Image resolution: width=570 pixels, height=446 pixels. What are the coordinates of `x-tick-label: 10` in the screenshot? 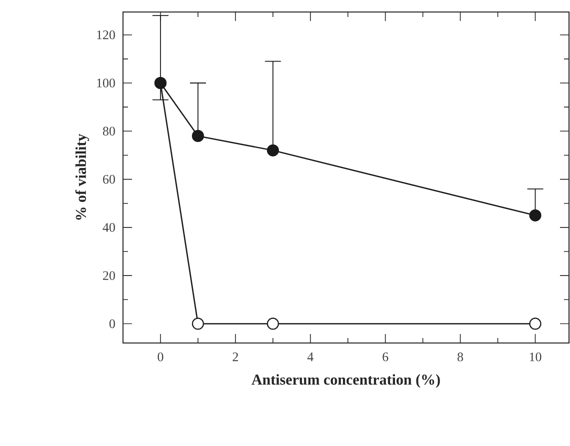 It's located at (536, 357).